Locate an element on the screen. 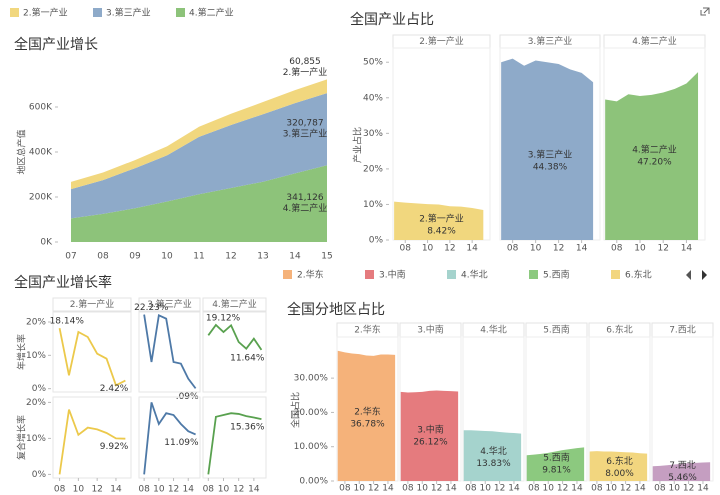 The width and height of the screenshot is (720, 495). panel-header-label: 4.华北 is located at coordinates (493, 330).